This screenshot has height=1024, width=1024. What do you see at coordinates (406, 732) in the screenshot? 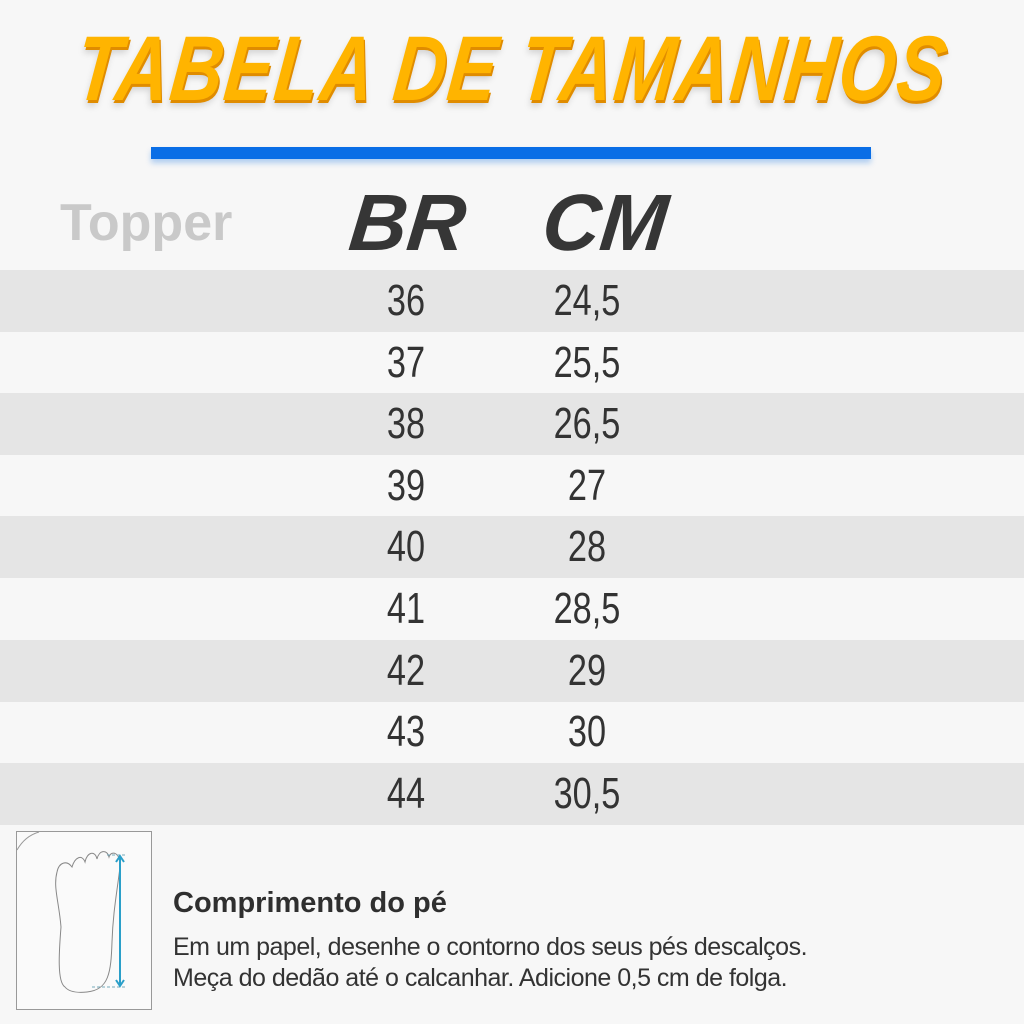
I see `br-size: 43` at bounding box center [406, 732].